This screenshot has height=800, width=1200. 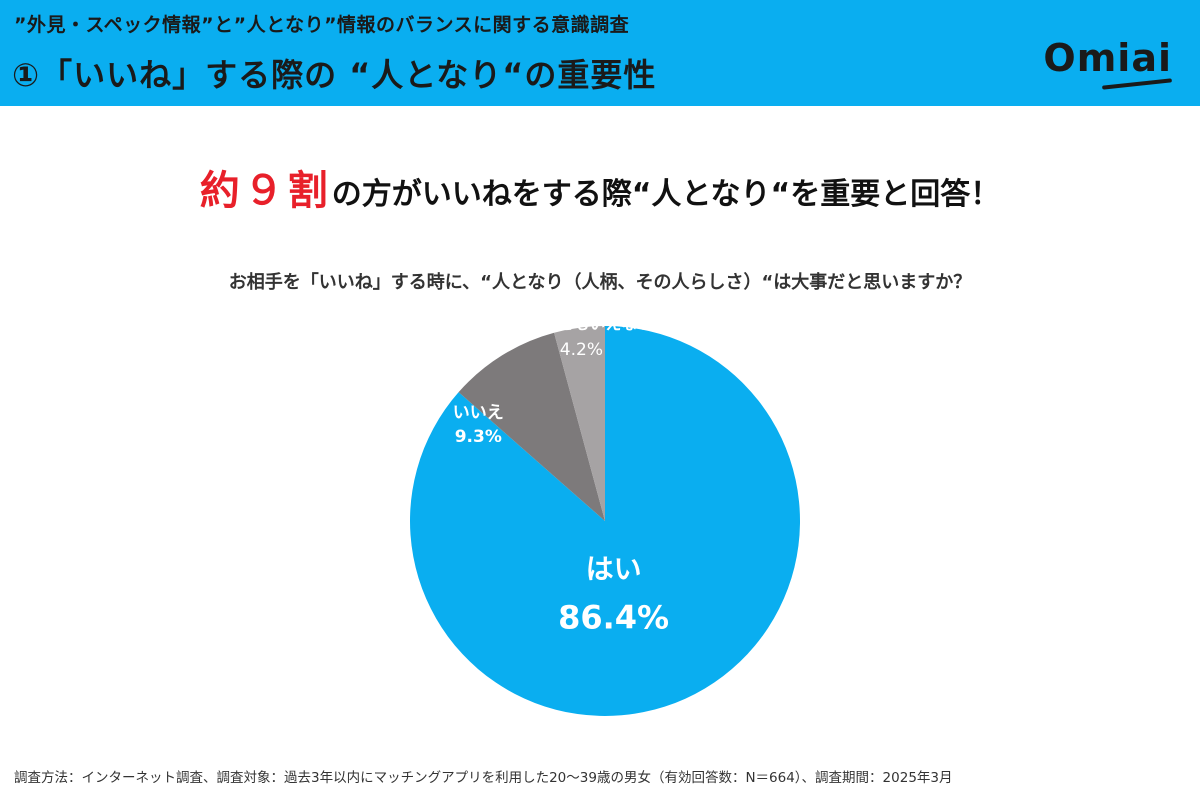 I want to click on slice-label-1: はい, so click(x=614, y=568).